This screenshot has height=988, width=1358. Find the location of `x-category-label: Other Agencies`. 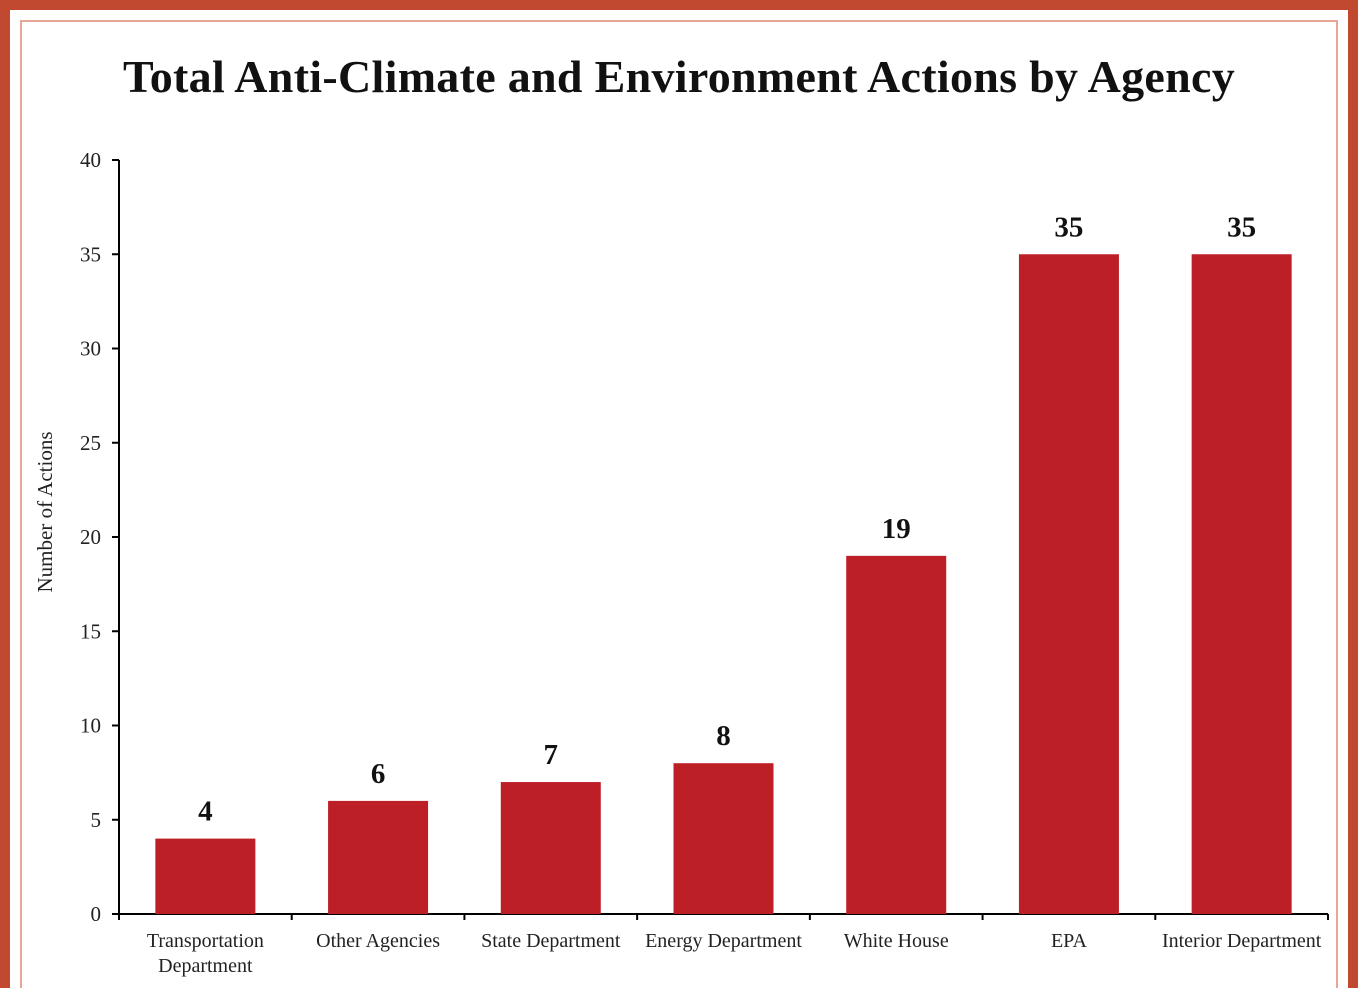

x-category-label: Other Agencies is located at coordinates (378, 941).